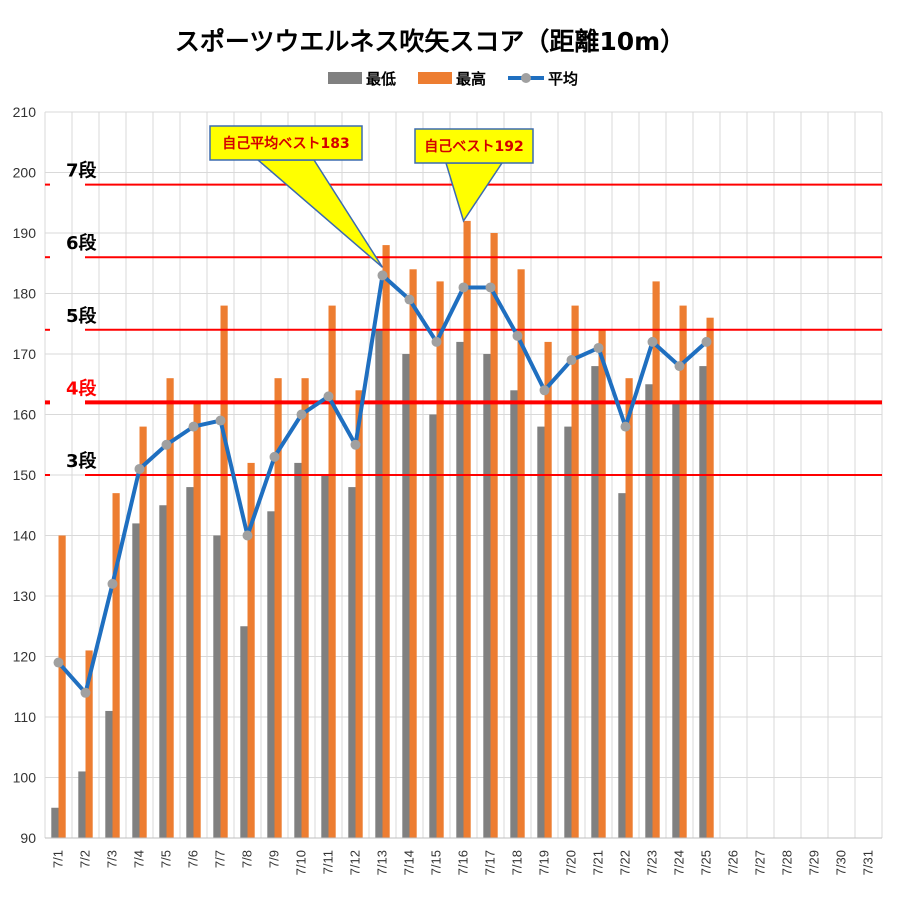  What do you see at coordinates (25, 233) in the screenshot?
I see `y-tick-label: 190` at bounding box center [25, 233].